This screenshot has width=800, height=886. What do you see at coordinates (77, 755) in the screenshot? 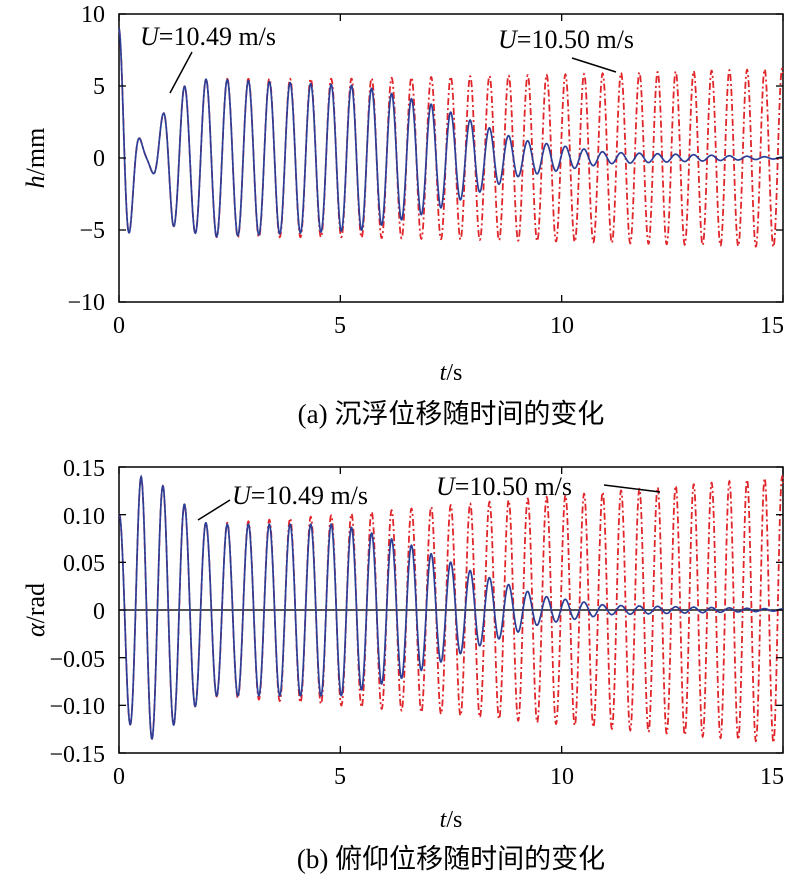
I see `b-ytick-label: −0.15` at bounding box center [77, 755].